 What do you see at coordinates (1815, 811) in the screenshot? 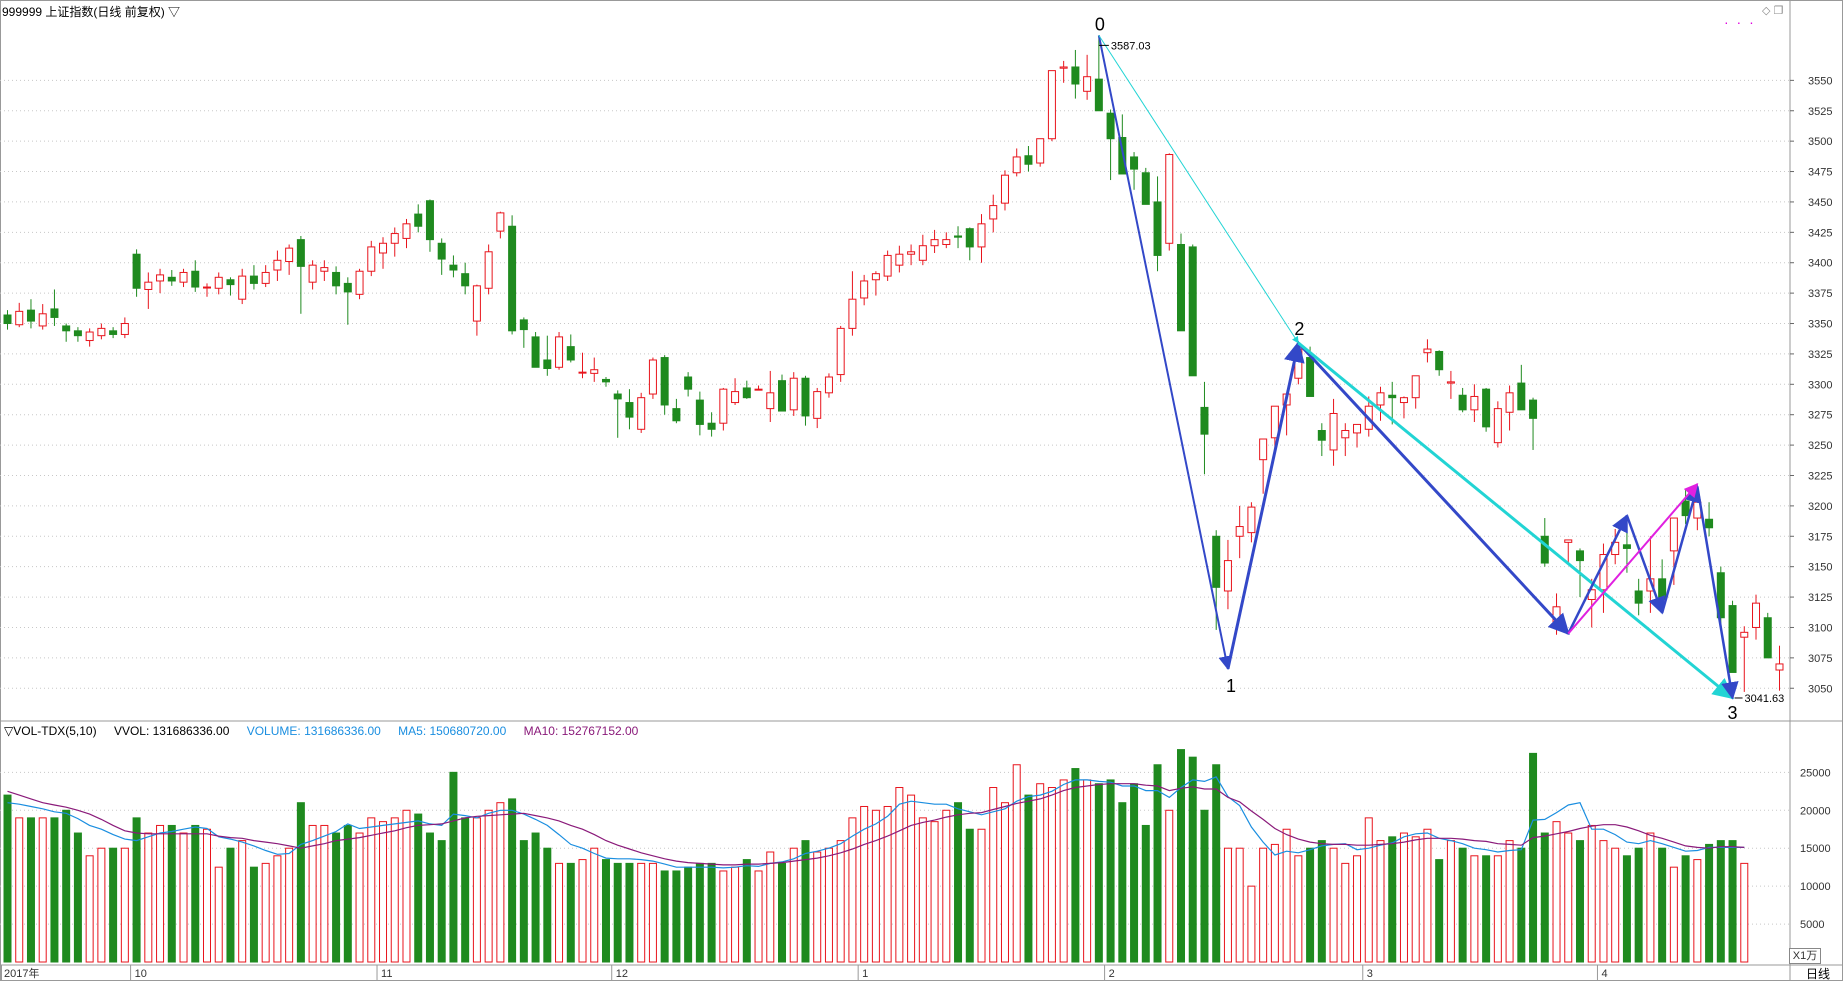
I see `volume-tick-label: 20000` at bounding box center [1815, 811].